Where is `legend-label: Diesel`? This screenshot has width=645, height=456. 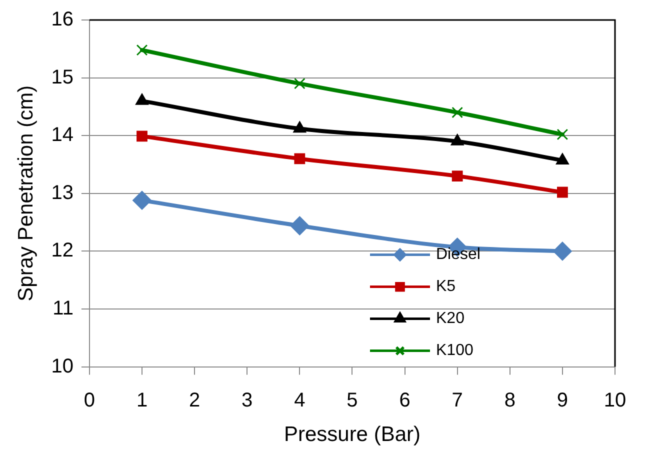
legend-label: Diesel is located at coordinates (458, 255).